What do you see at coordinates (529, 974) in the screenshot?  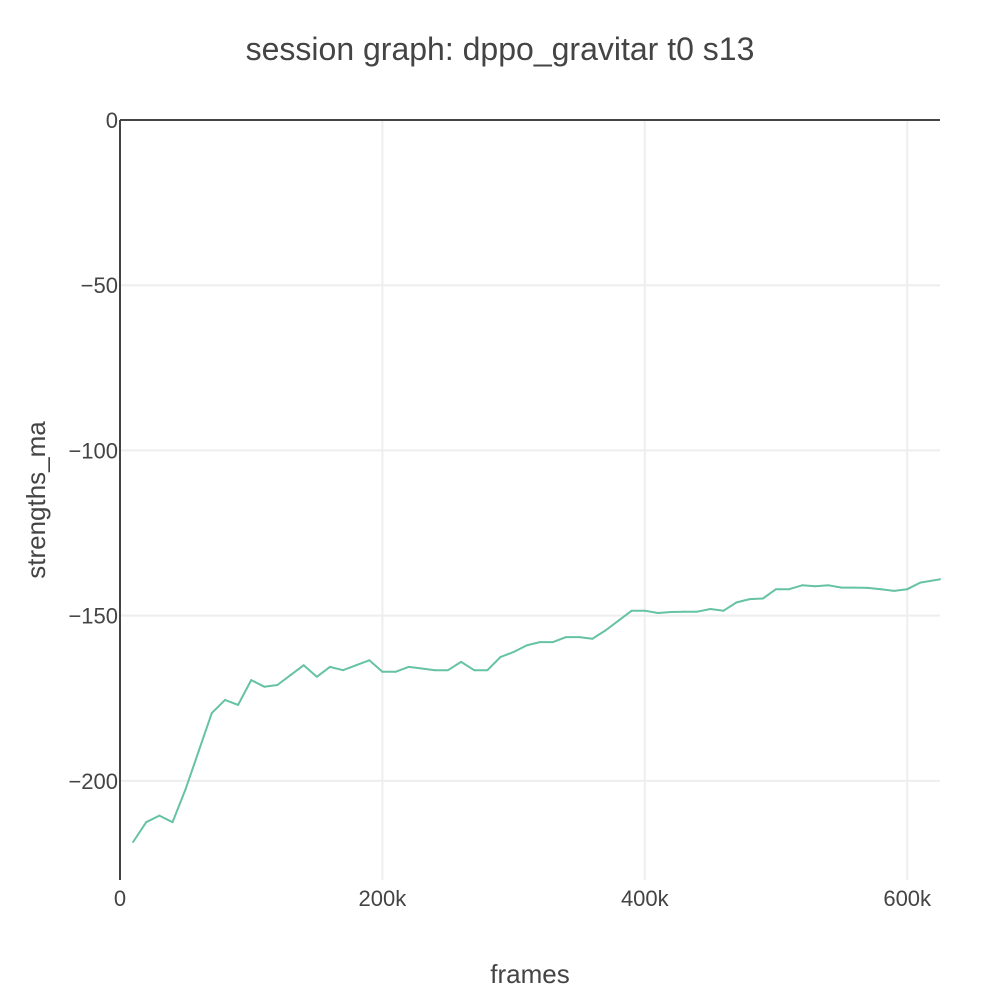 I see `x-axis-title: frames` at bounding box center [529, 974].